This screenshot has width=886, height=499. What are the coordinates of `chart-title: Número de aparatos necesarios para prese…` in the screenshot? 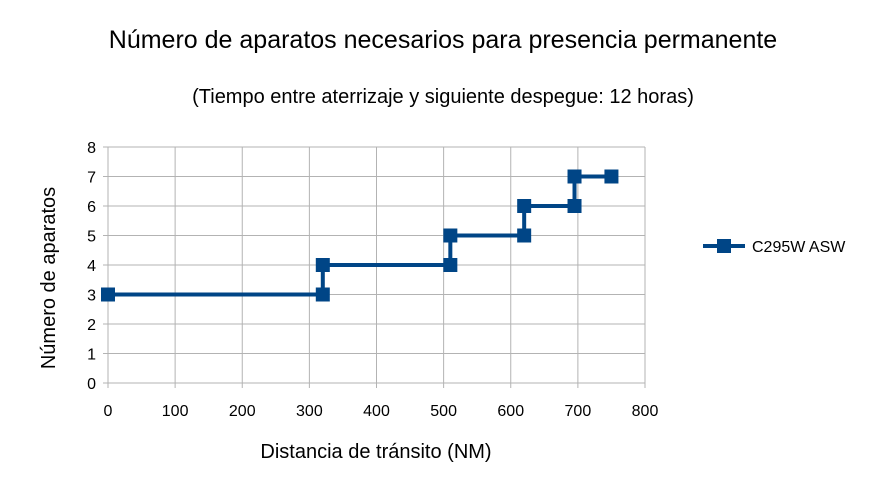 It's located at (443, 40).